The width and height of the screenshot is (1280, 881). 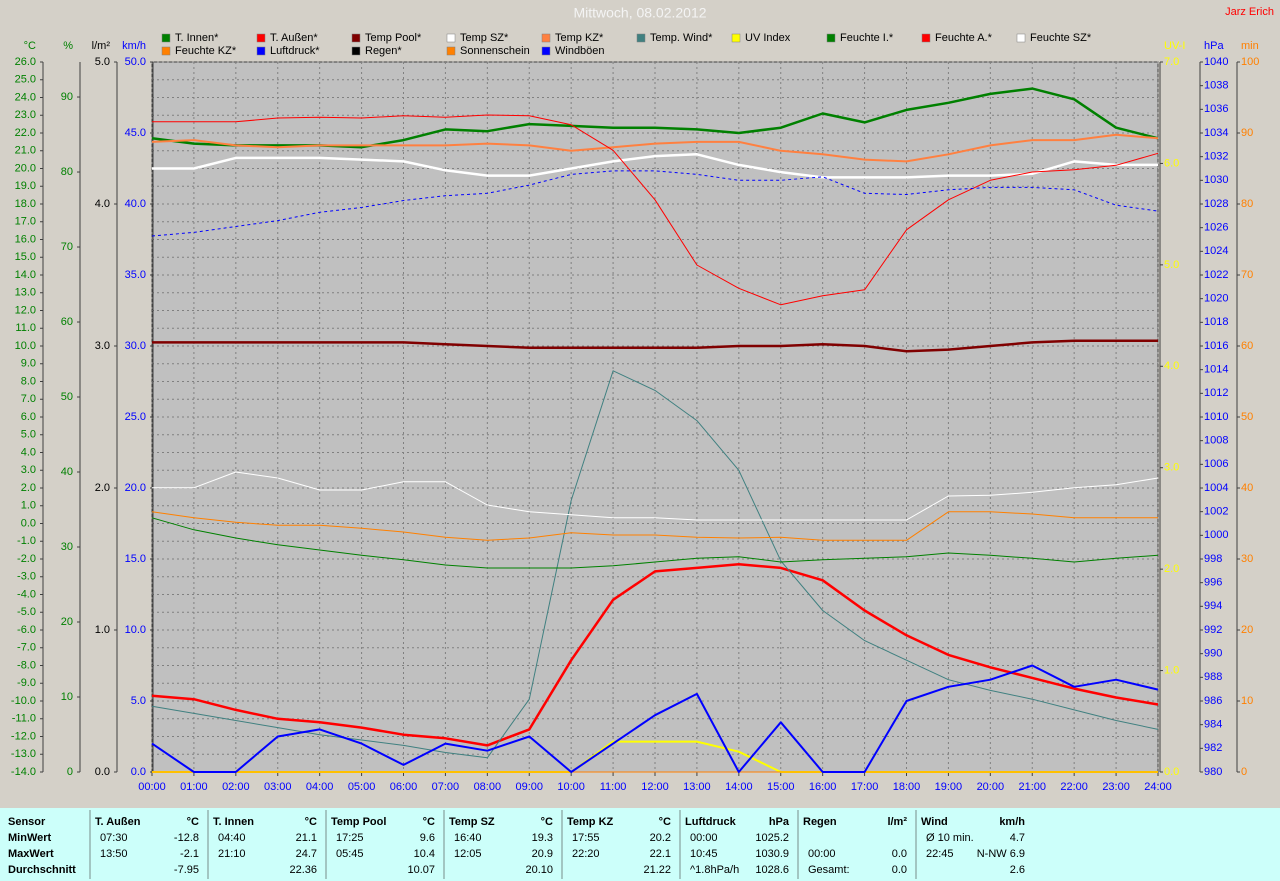 I want to click on table-cell: 20.2, so click(x=660, y=838).